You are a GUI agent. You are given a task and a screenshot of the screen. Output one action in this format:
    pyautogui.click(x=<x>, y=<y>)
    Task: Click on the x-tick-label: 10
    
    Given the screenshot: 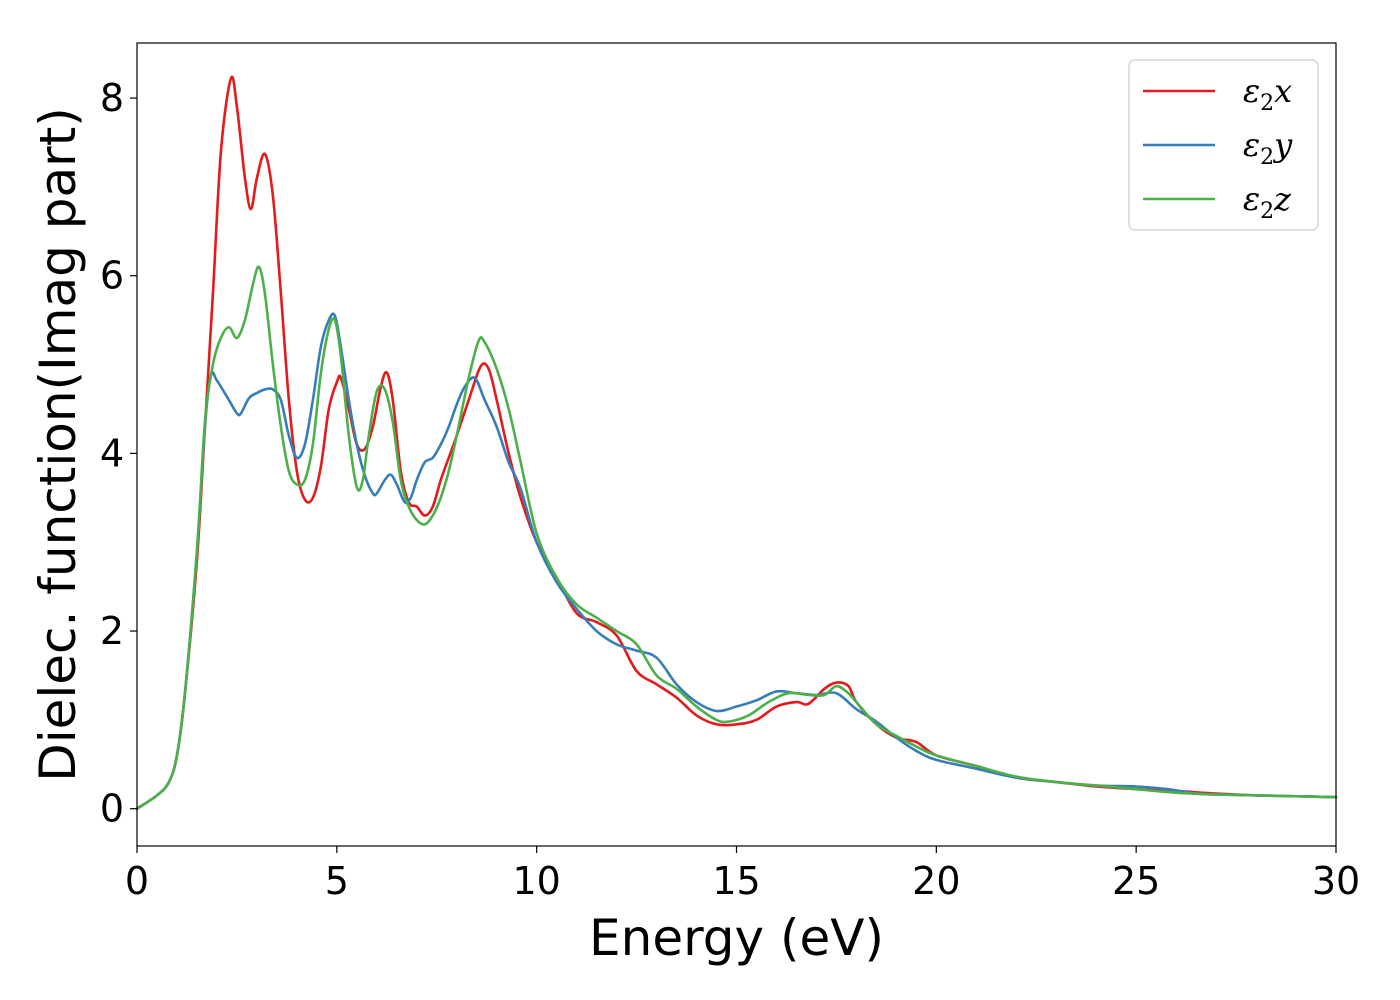 What is the action you would take?
    pyautogui.click(x=536, y=881)
    